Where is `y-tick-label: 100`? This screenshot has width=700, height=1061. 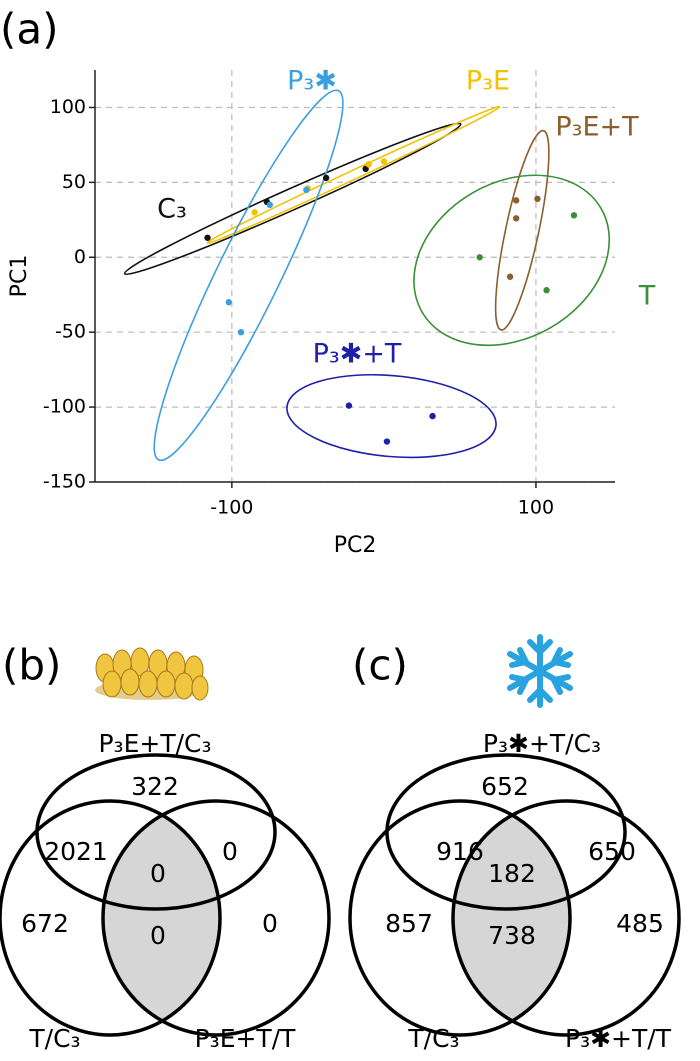
y-tick-label: 100 is located at coordinates (68, 107).